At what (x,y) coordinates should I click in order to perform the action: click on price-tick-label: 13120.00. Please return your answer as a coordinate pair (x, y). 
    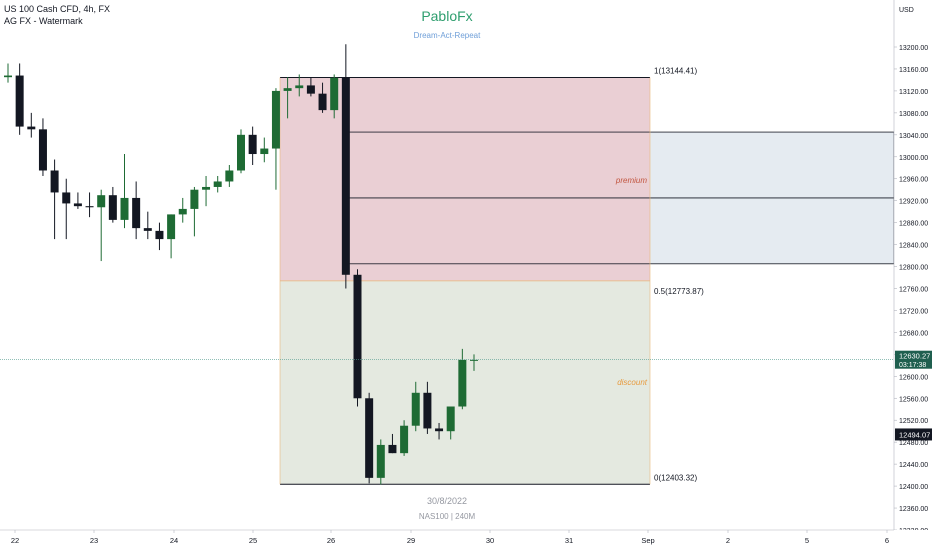
    Looking at the image, I should click on (913, 92).